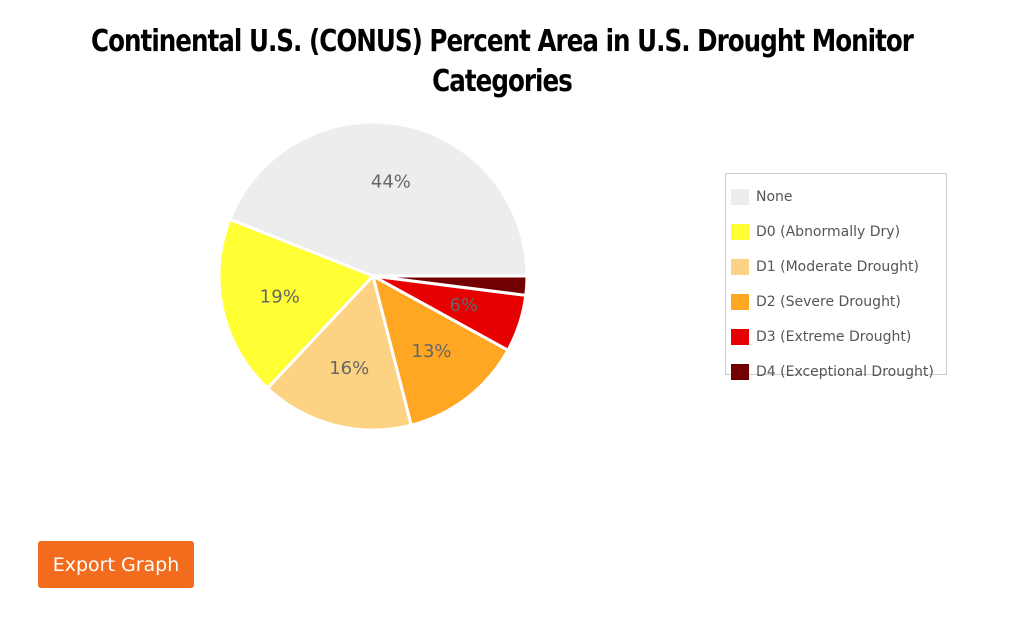  I want to click on legend-label: D1 (Moderate Drought), so click(838, 266).